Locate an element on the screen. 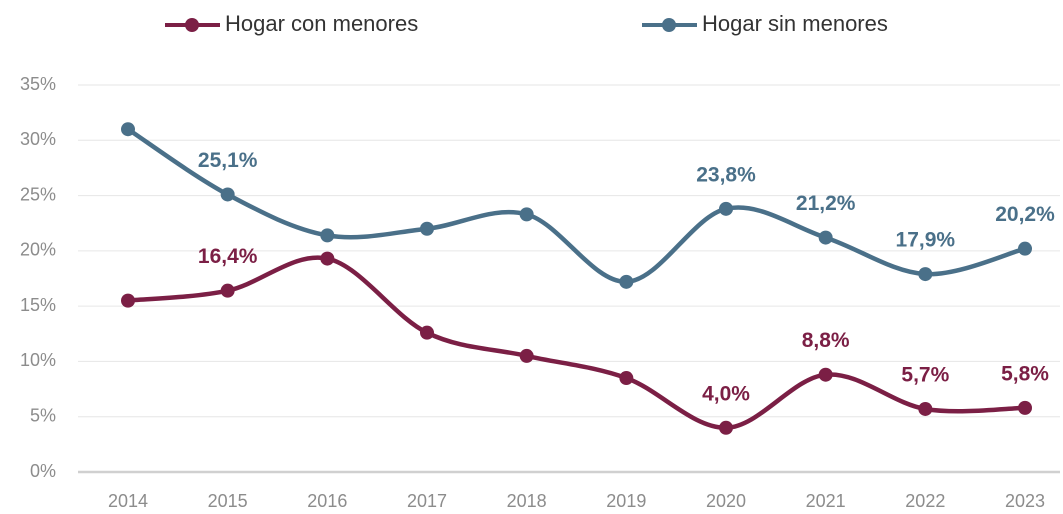 The image size is (1063, 514). x-tick-label: 2017 is located at coordinates (427, 501).